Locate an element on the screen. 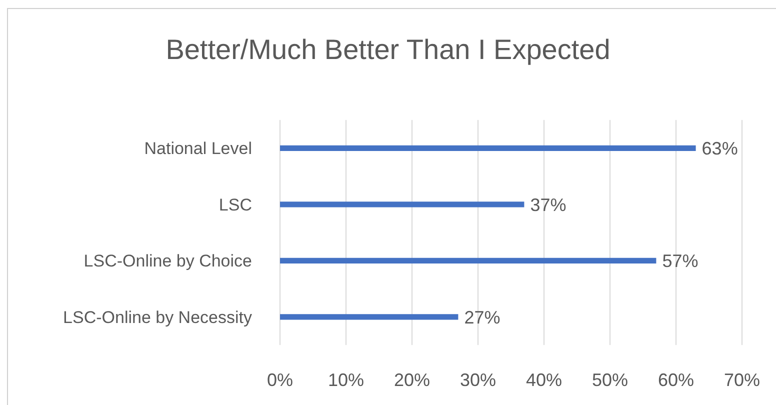 This screenshot has height=405, width=776. x-tick-label: 70% is located at coordinates (742, 380).